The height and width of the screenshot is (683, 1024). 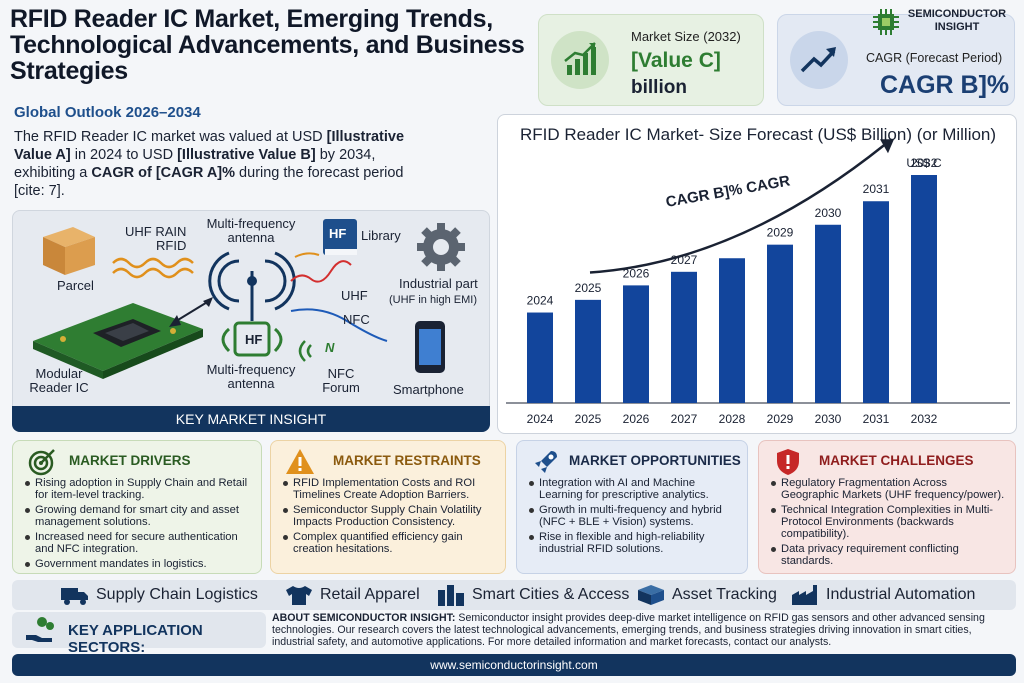 What do you see at coordinates (636, 419) in the screenshot?
I see `x-tick-label: 2026` at bounding box center [636, 419].